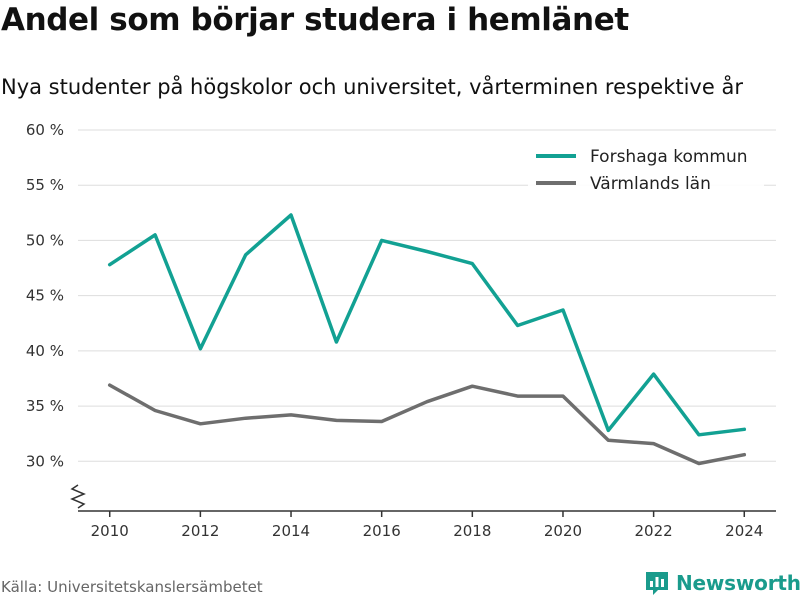 The width and height of the screenshot is (800, 600). I want to click on legend-label: Värmlands län, so click(650, 184).